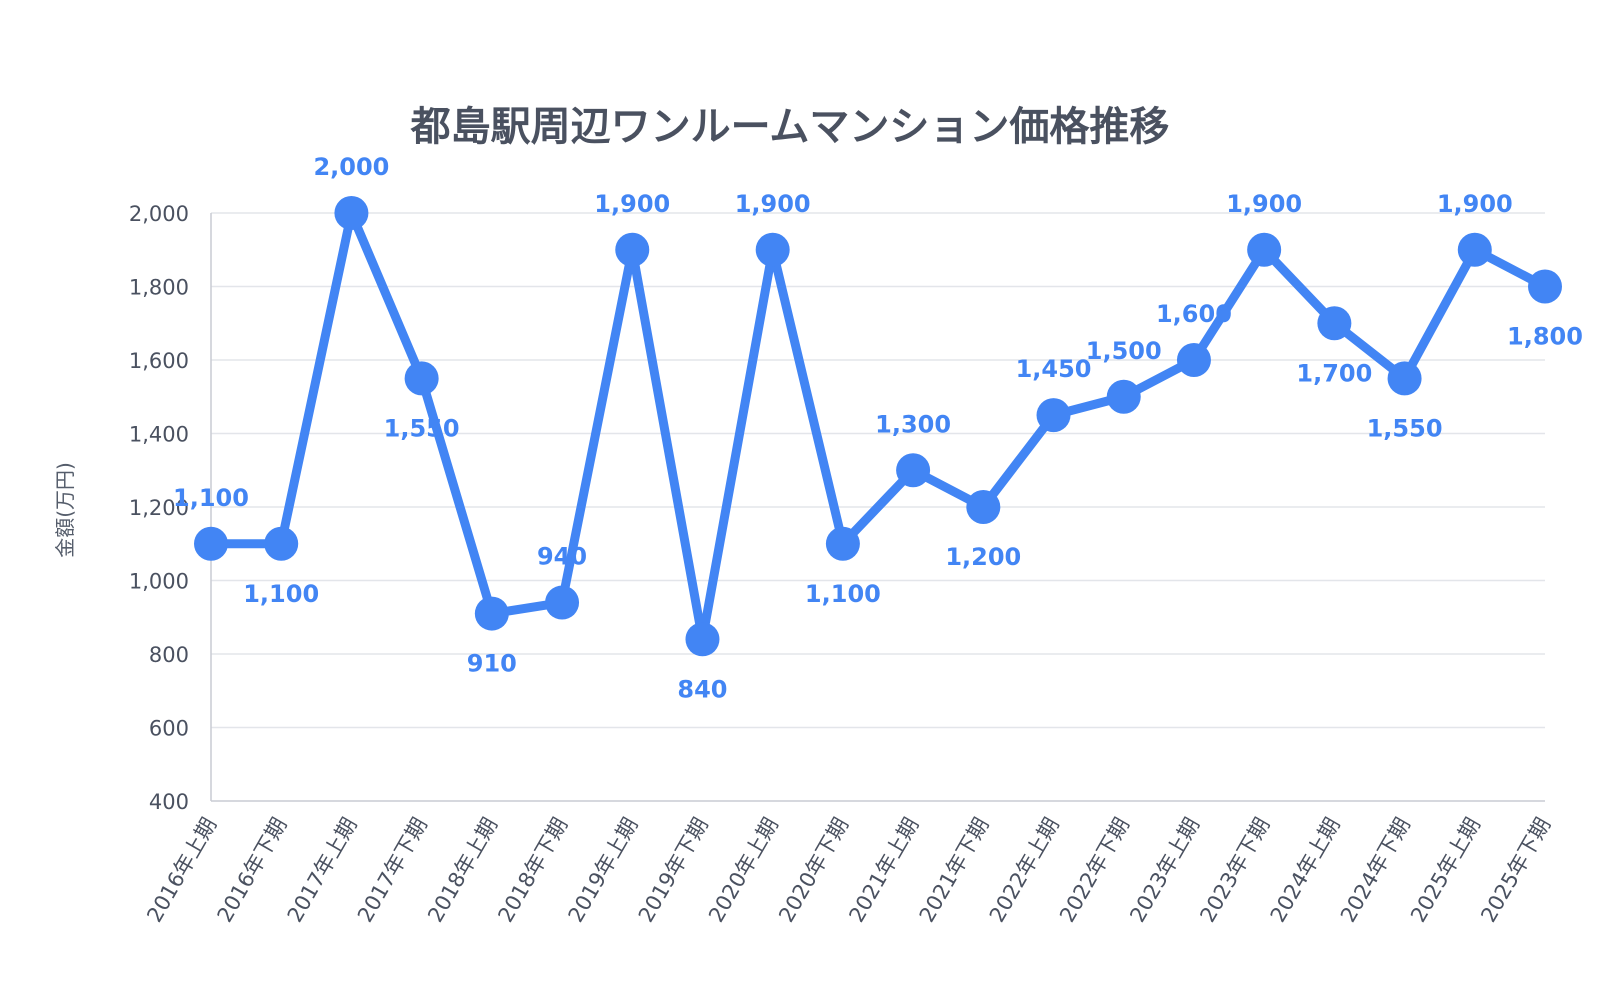  I want to click on data-label: 1,800, so click(1545, 337).